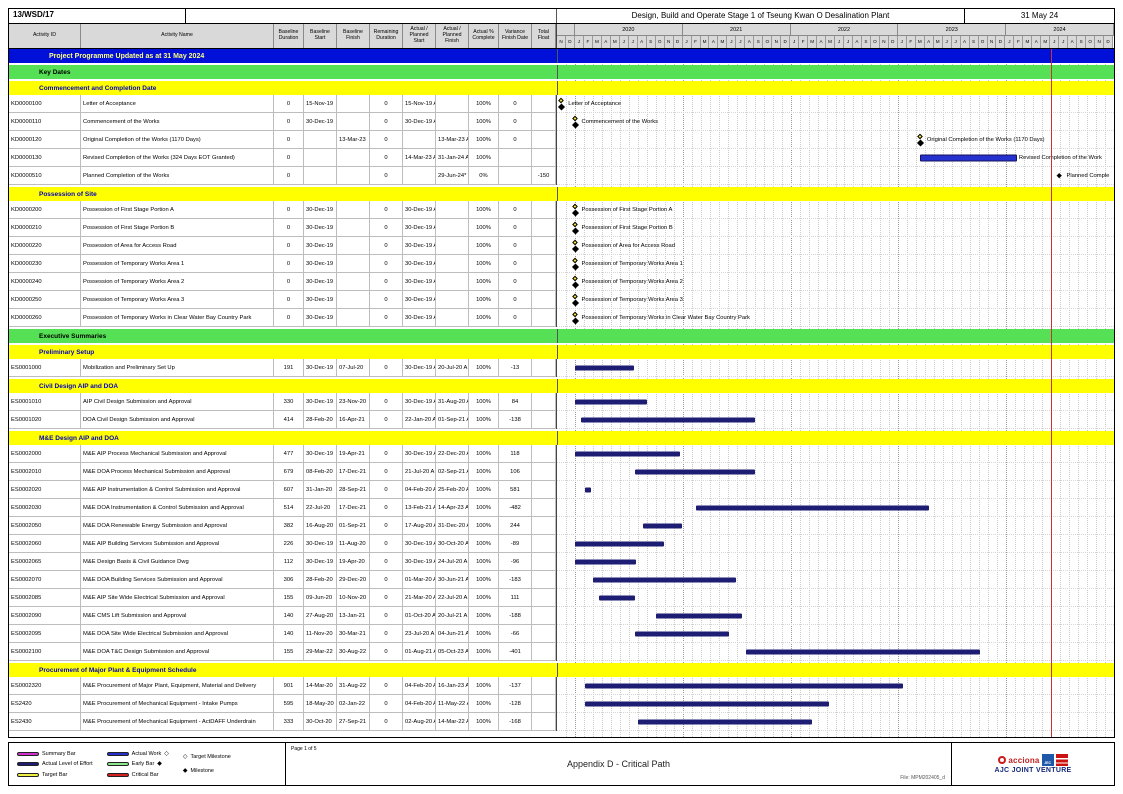 This screenshot has height=794, width=1123. What do you see at coordinates (452, 402) in the screenshot?
I see `cell-actual-planned-finish: 31-Aug-20 A` at bounding box center [452, 402].